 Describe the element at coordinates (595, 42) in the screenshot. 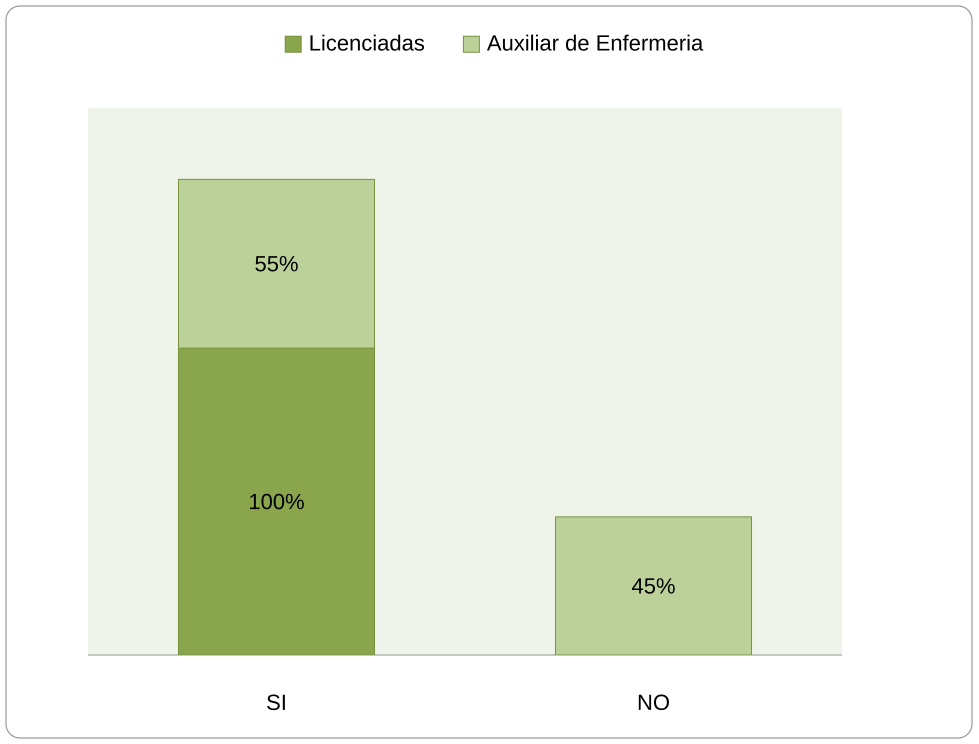

I see `legend-label: Auxiliar de Enfermeria` at that location.